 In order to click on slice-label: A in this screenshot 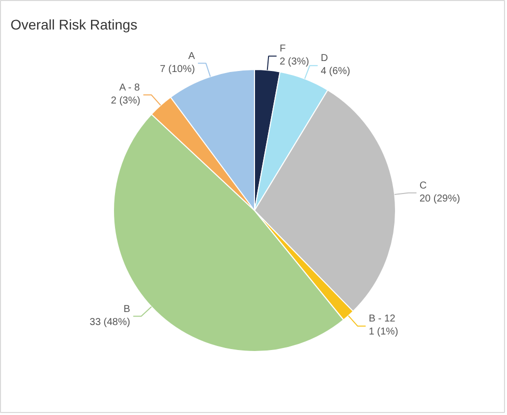, I will do `click(192, 56)`.